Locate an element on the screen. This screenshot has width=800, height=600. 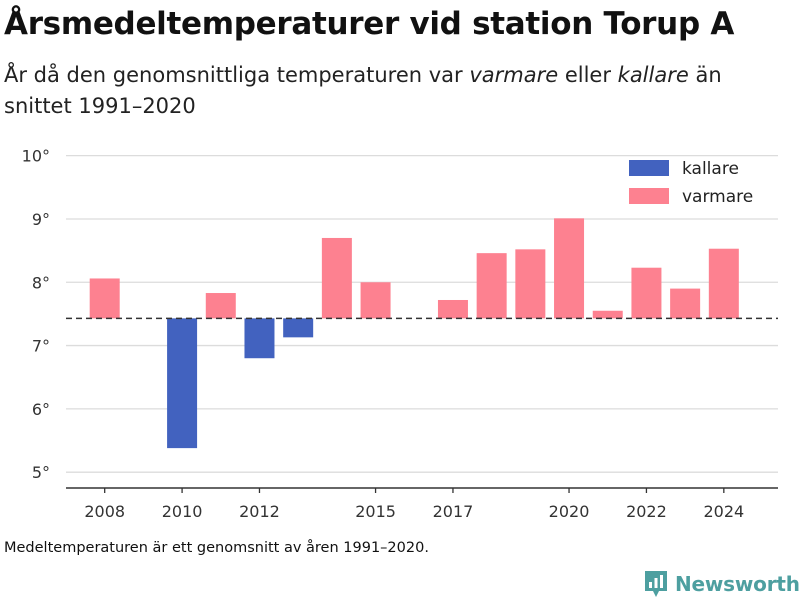
y-tick-label: 6° is located at coordinates (41, 409).